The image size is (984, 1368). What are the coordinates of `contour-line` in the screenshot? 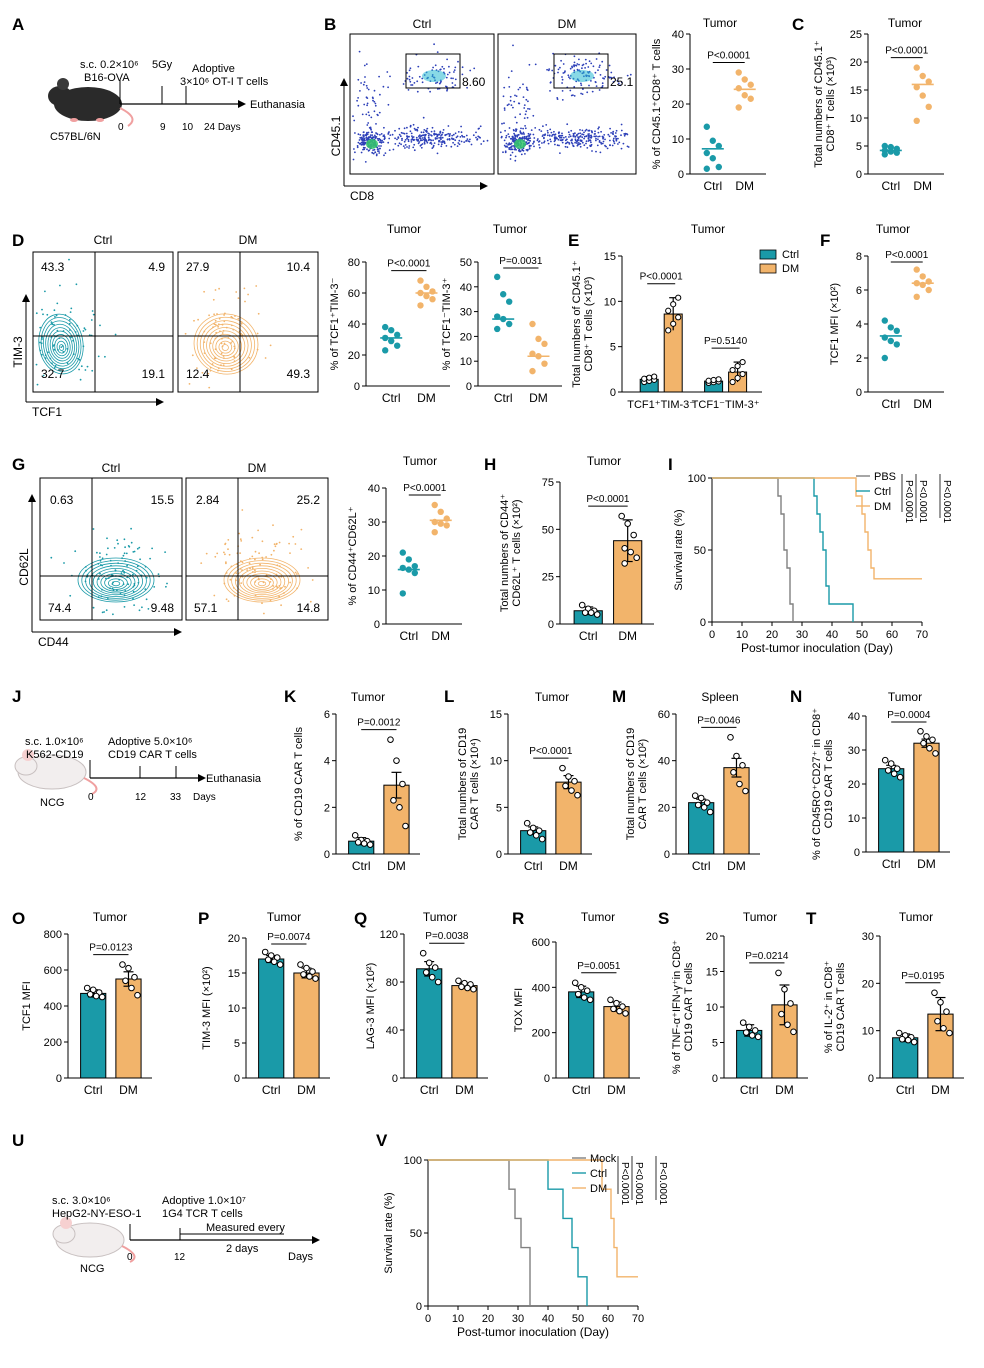 It's located at (116, 581).